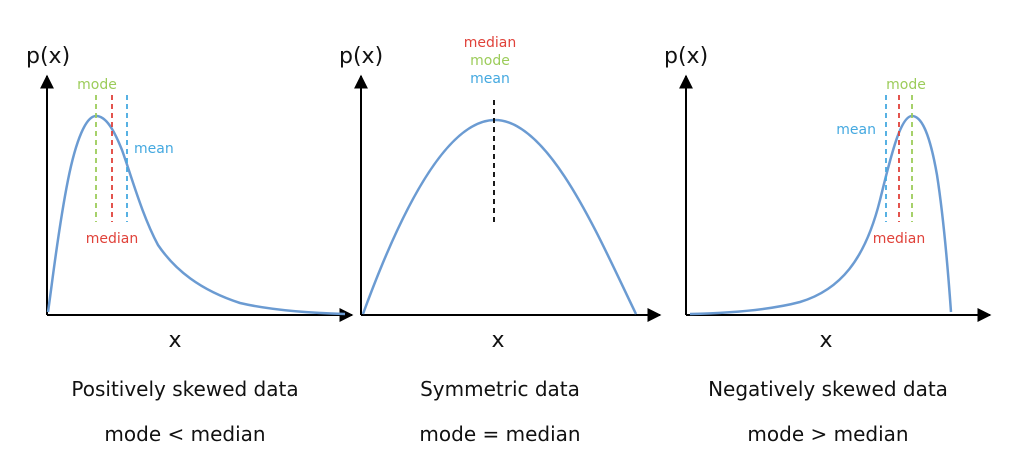  I want to click on caption-title-symmetric: Symmetric data, so click(500, 389).